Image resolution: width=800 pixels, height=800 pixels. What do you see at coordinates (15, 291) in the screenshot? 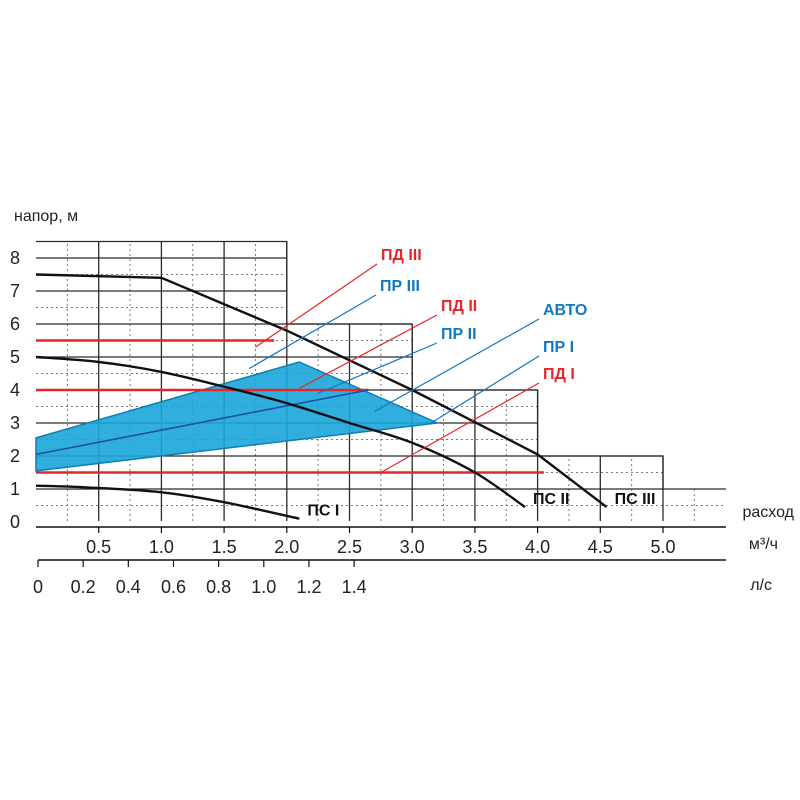
I see `y-tick-label: 7` at bounding box center [15, 291].